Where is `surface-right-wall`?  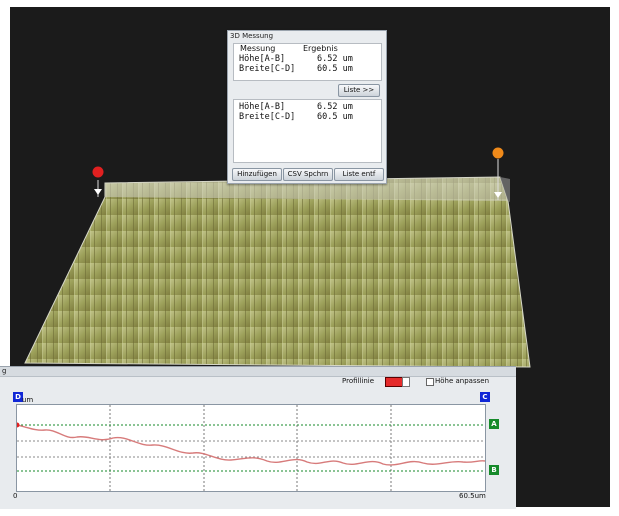 surface-right-wall is located at coordinates (505, 189).